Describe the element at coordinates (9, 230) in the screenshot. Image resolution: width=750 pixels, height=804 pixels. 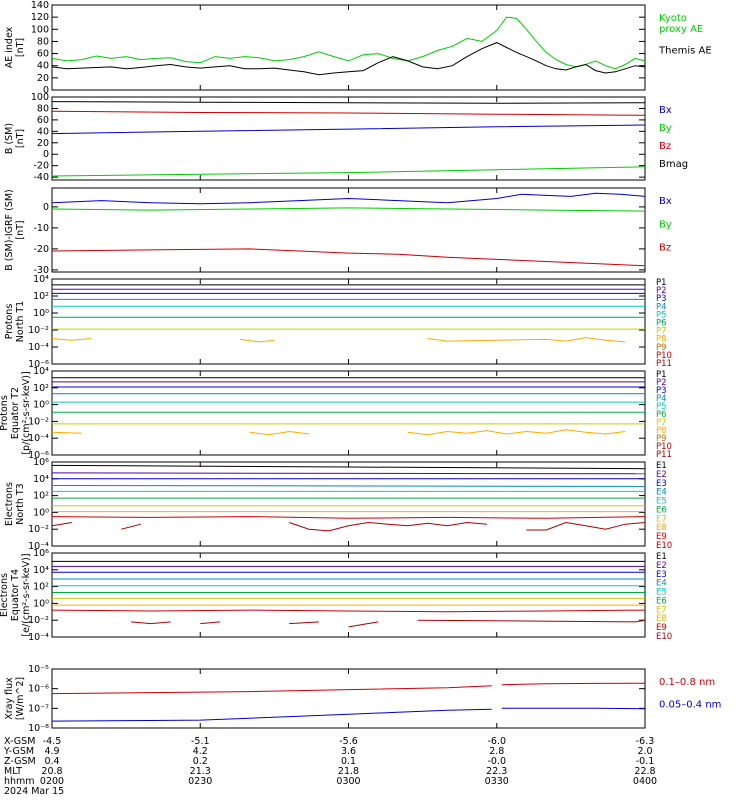
I see `y-axis-label: B (SM)-IGRF (SM)` at that location.